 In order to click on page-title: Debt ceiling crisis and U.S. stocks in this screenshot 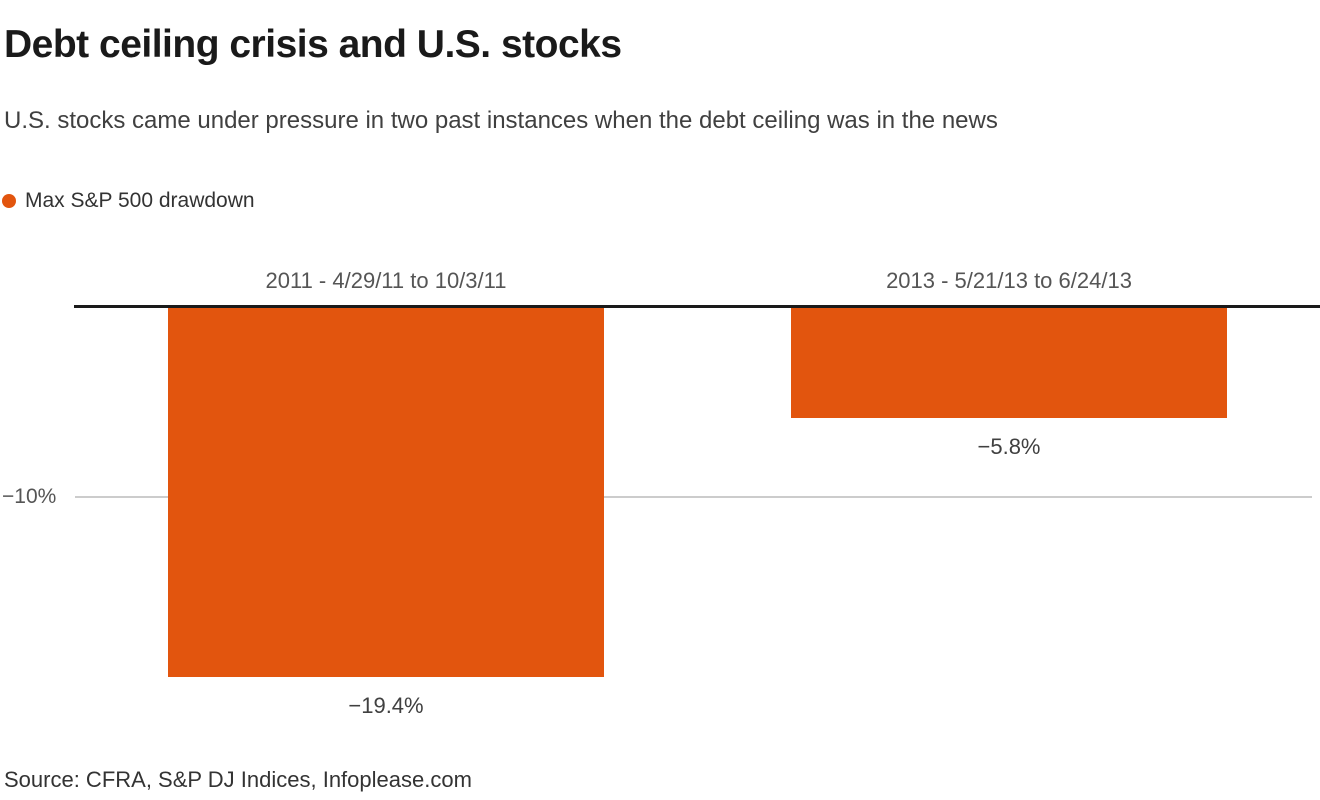, I will do `click(313, 44)`.